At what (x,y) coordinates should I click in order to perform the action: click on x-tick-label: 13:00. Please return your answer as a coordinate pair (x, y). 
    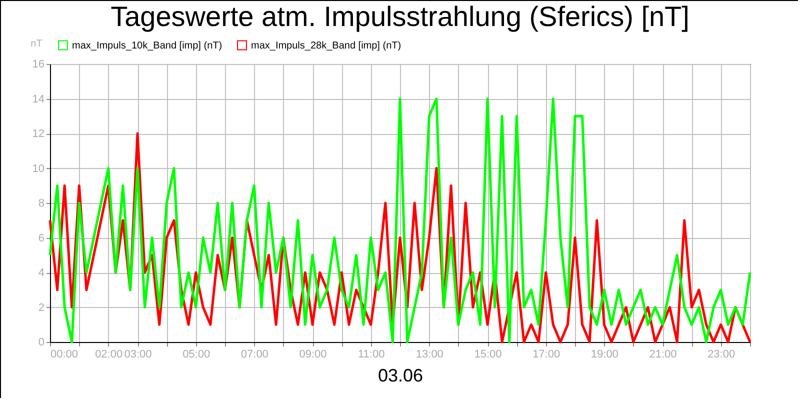
    Looking at the image, I should click on (430, 354).